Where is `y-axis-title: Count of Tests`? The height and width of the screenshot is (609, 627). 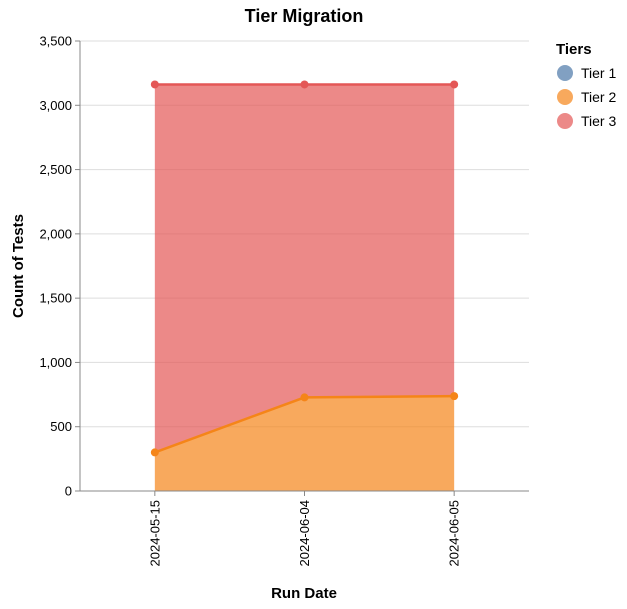 y-axis-title: Count of Tests is located at coordinates (18, 266).